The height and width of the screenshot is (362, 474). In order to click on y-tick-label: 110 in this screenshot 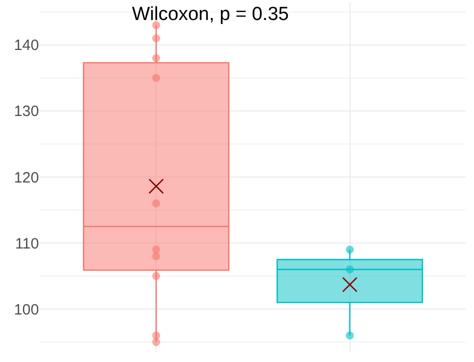, I will do `click(27, 243)`.